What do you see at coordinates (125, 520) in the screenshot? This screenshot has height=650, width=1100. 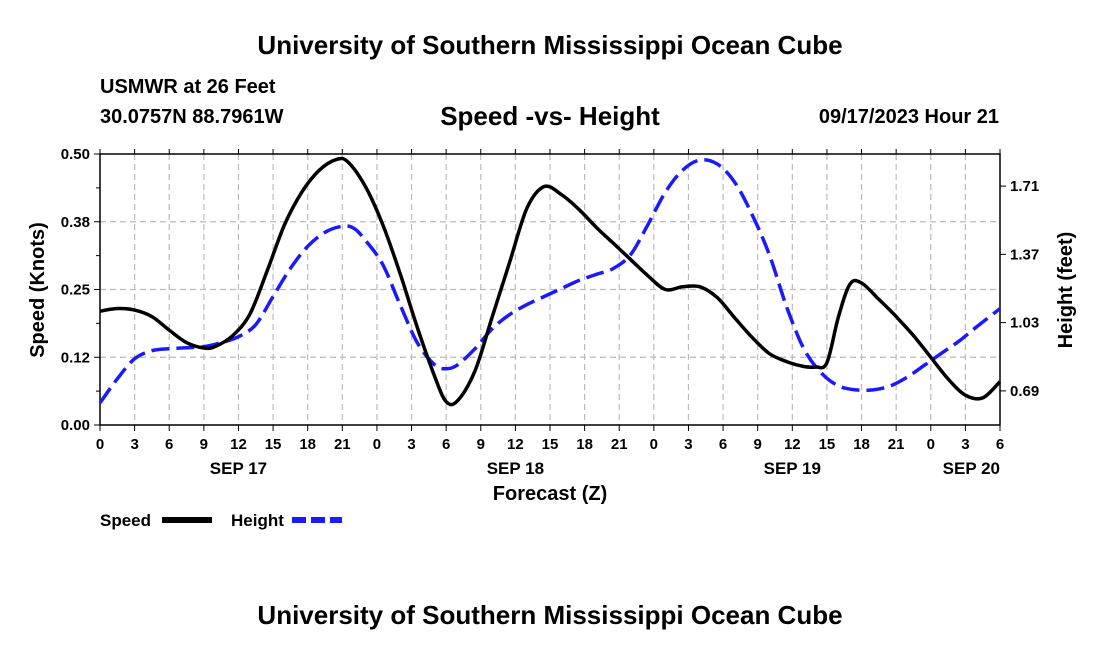 I see `legend-speed-label: Speed` at bounding box center [125, 520].